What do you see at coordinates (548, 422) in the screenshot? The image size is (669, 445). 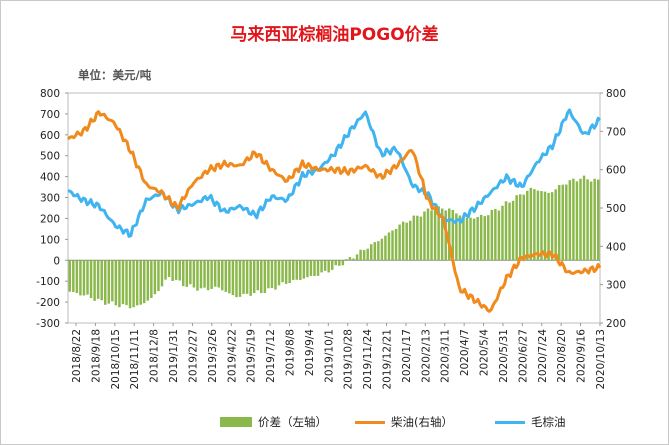 I see `legend-label-palm: 毛棕油` at bounding box center [548, 422].